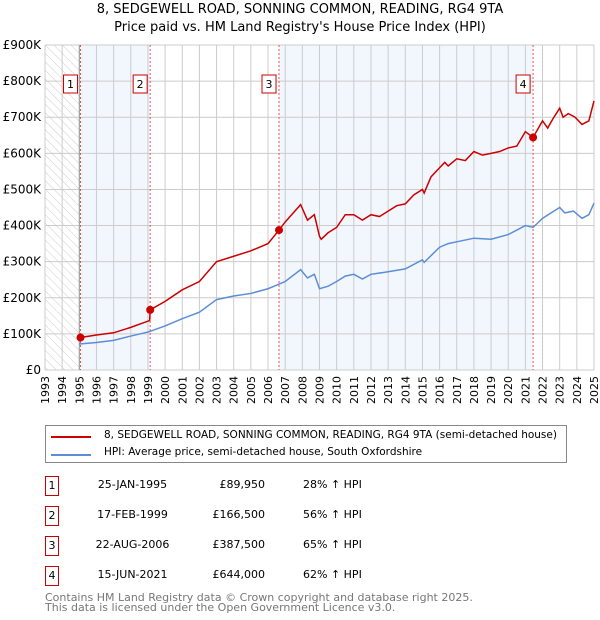  Describe the element at coordinates (23, 117) in the screenshot. I see `y-tick-label: £700K` at that location.